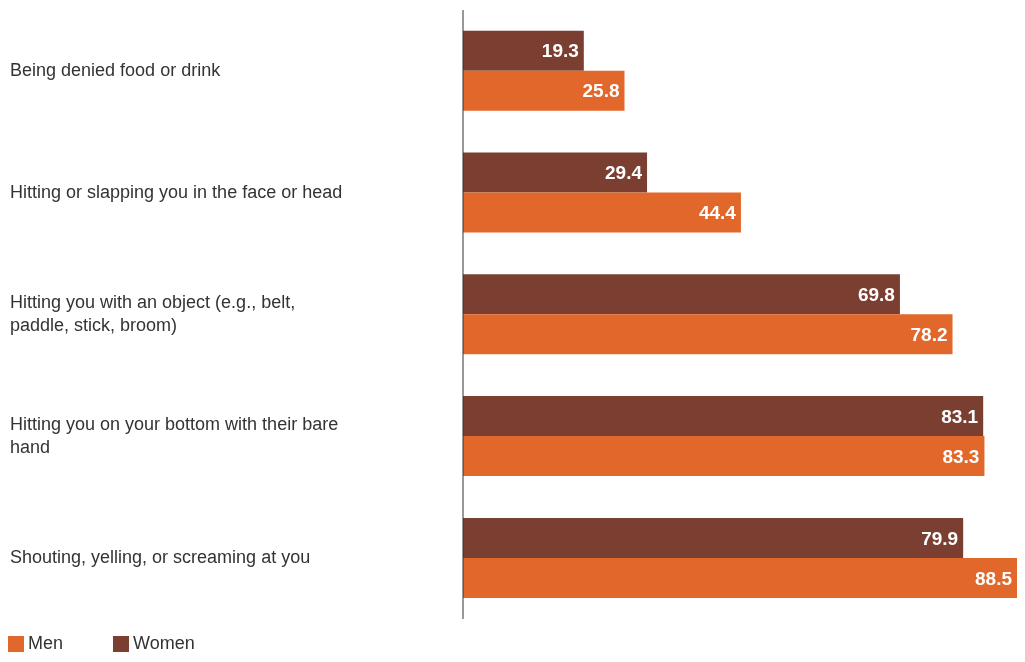 The height and width of the screenshot is (662, 1025). I want to click on data-label: 44.4, so click(717, 213).